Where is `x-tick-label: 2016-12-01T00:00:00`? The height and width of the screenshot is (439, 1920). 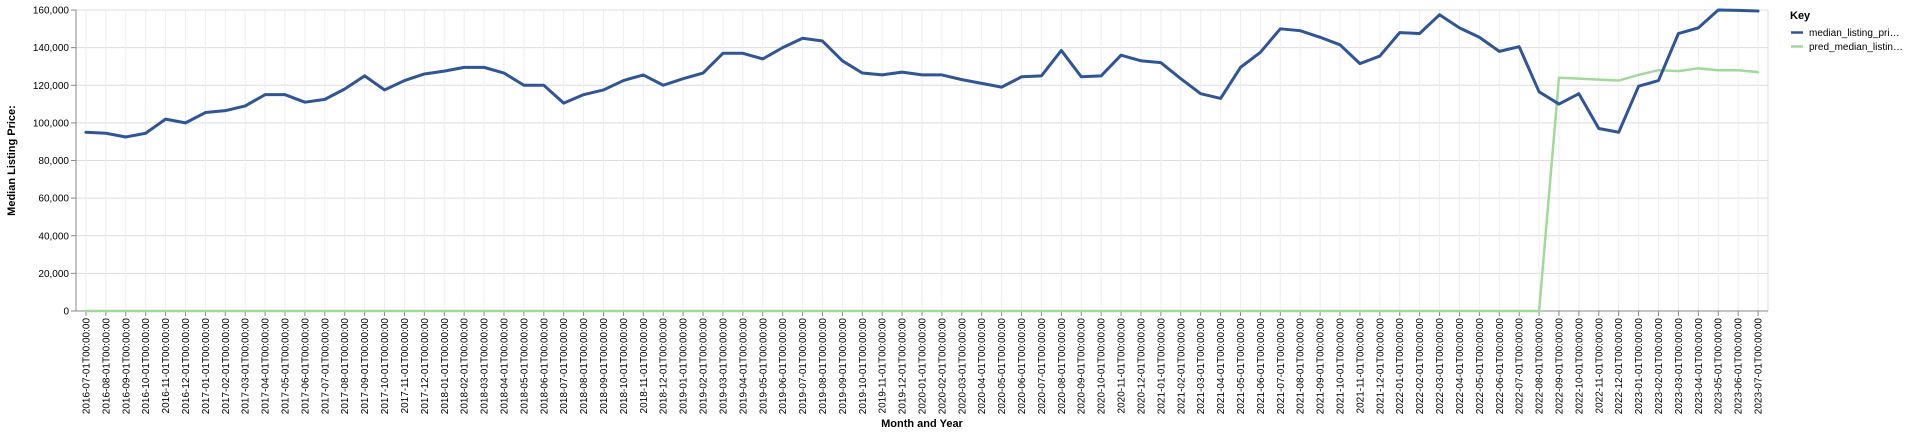
x-tick-label: 2016-12-01T00:00:00 is located at coordinates (186, 366).